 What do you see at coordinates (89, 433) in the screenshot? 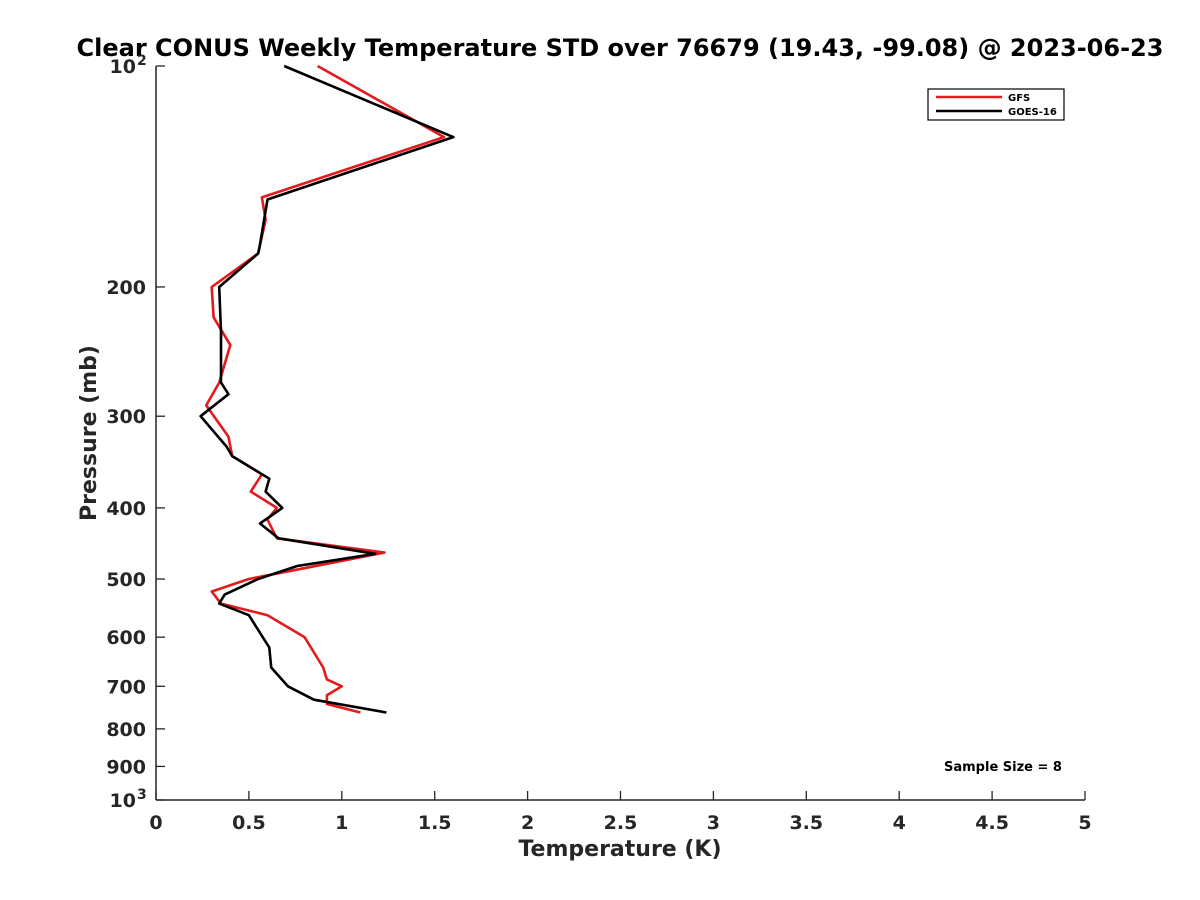
I see `y-axis-label: Pressure (mb)` at bounding box center [89, 433].